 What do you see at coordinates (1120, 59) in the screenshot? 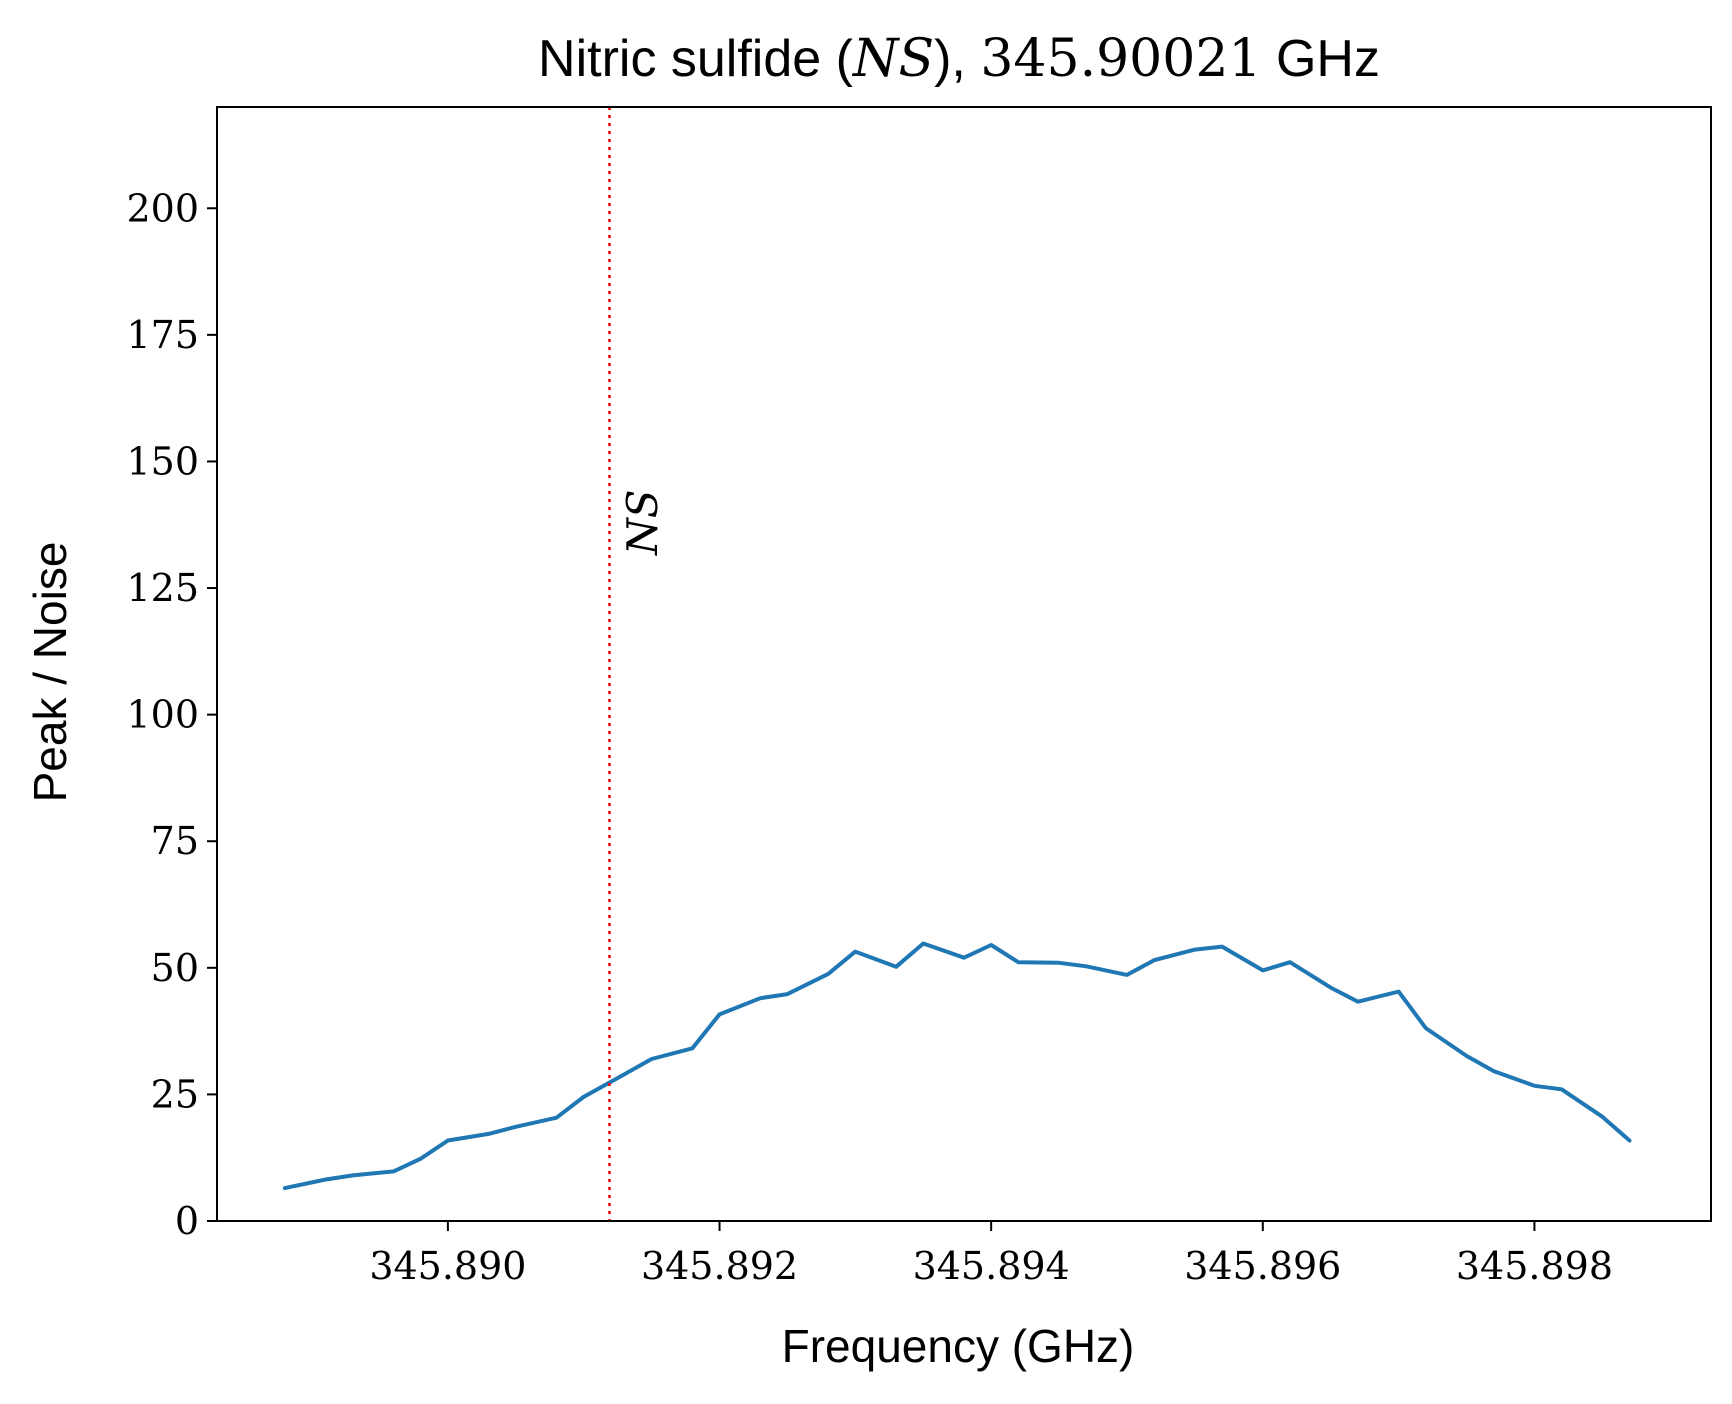
I see `chart-title-frequency: 345.90021` at bounding box center [1120, 59].